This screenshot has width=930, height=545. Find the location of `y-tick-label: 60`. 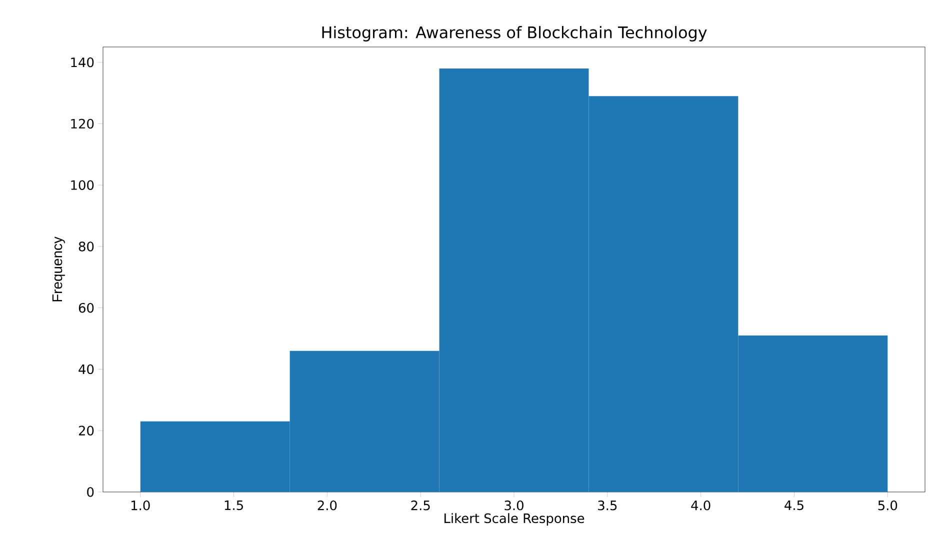

y-tick-label: 60 is located at coordinates (86, 307).